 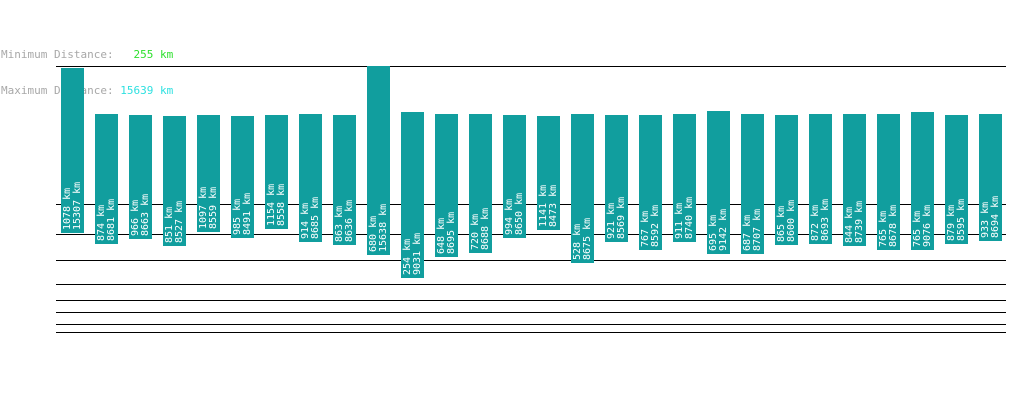 I want to click on bar-min-label: 874 km, so click(x=101, y=223).